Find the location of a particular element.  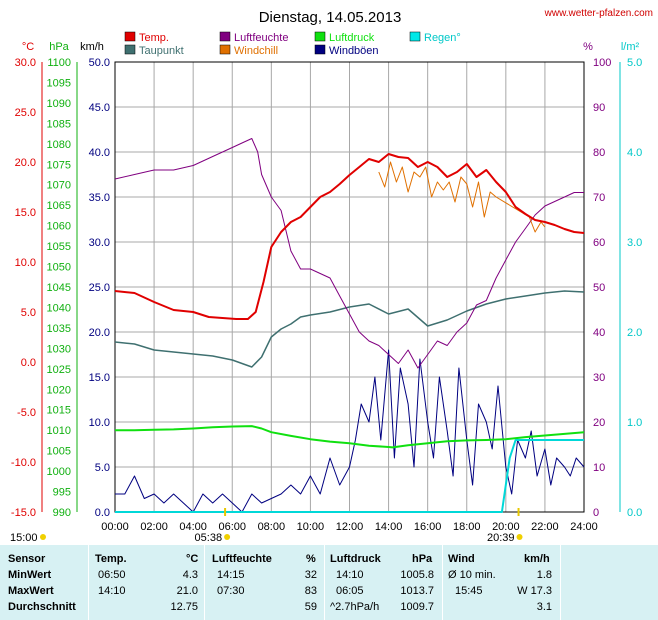

website-label: www.wetter-pfalzen.com is located at coordinates (598, 13).